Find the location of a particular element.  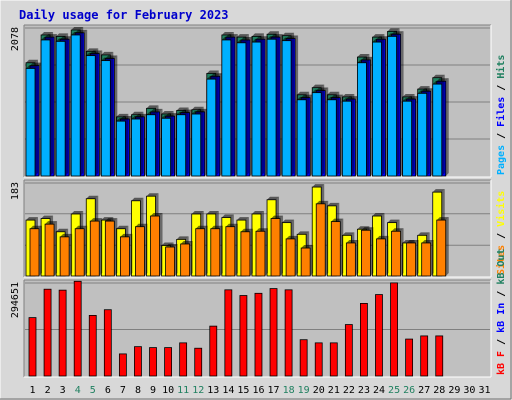

legend-hits-files-pages: Pages / Files / Hits is located at coordinates (501, 115).